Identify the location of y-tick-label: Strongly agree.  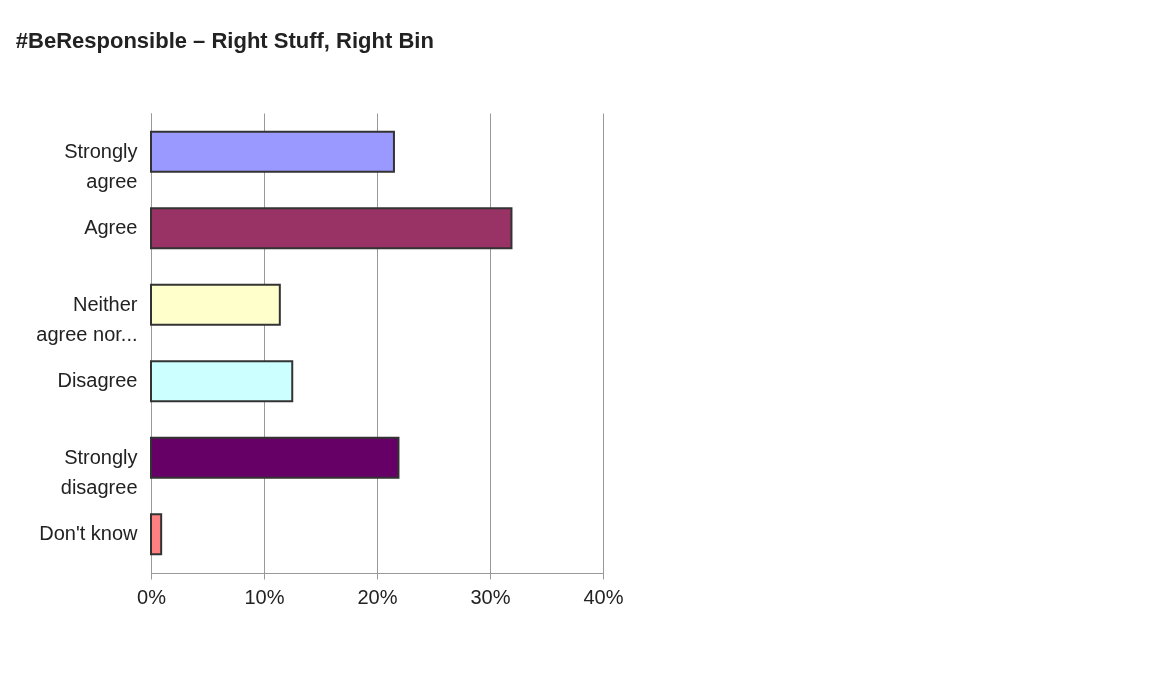
(101, 165).